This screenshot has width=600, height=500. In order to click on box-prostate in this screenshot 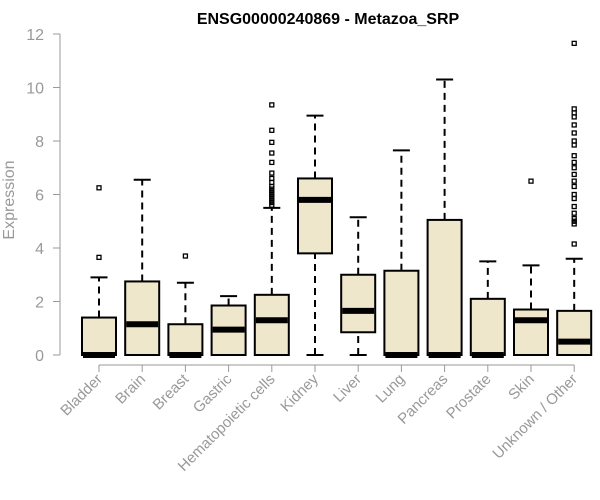, I will do `click(487, 309)`.